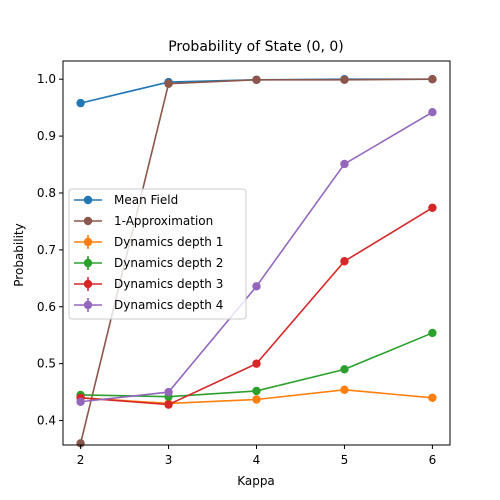  What do you see at coordinates (433, 460) in the screenshot?
I see `x-tick-label: 6` at bounding box center [433, 460].